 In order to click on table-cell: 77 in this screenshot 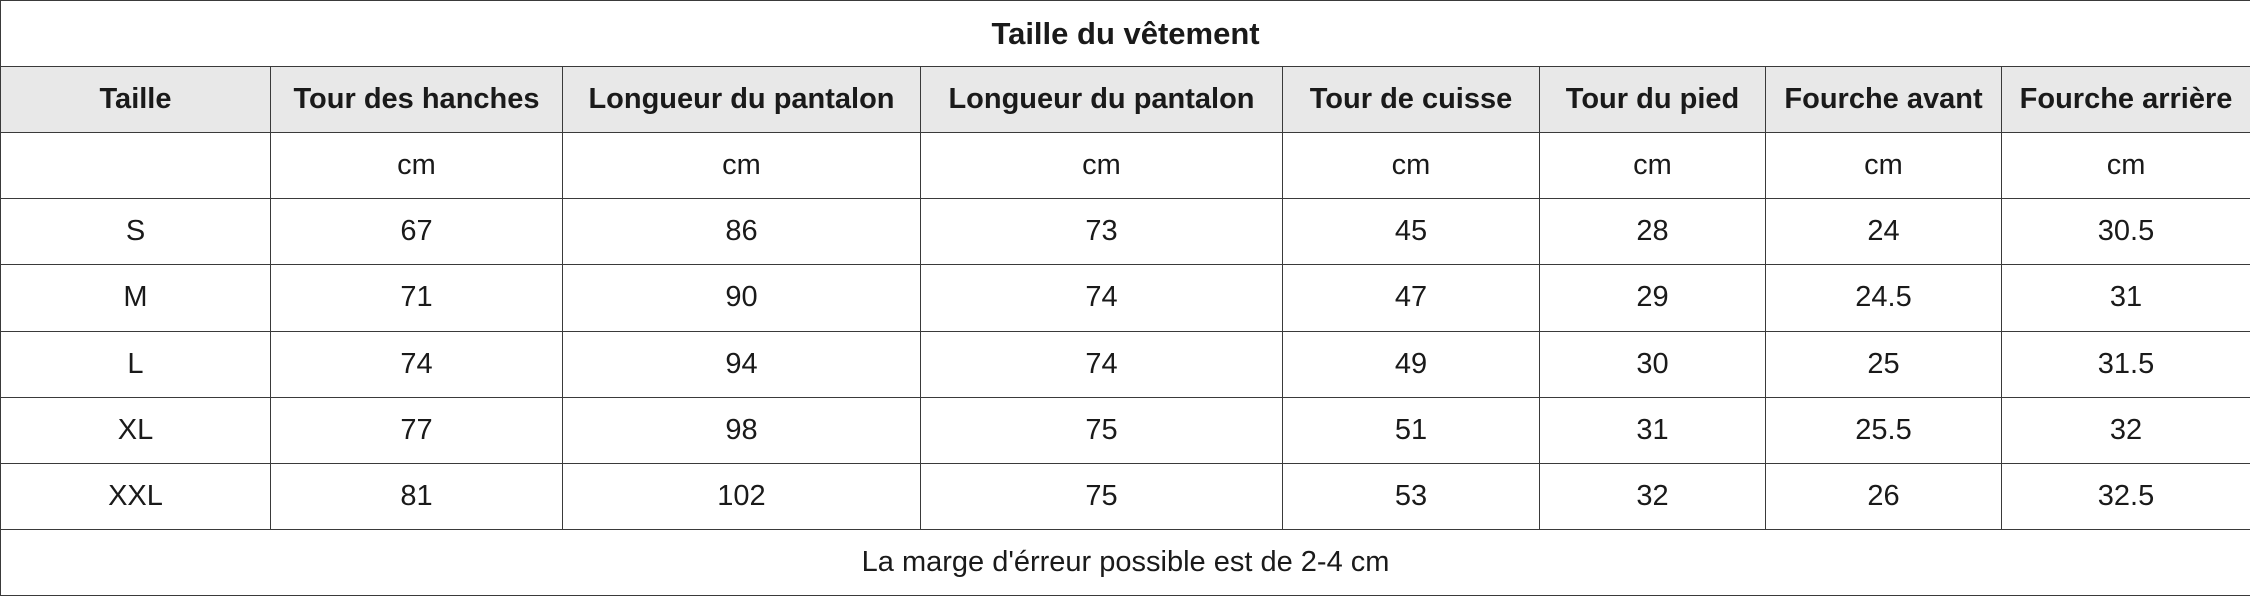, I will do `click(416, 430)`.